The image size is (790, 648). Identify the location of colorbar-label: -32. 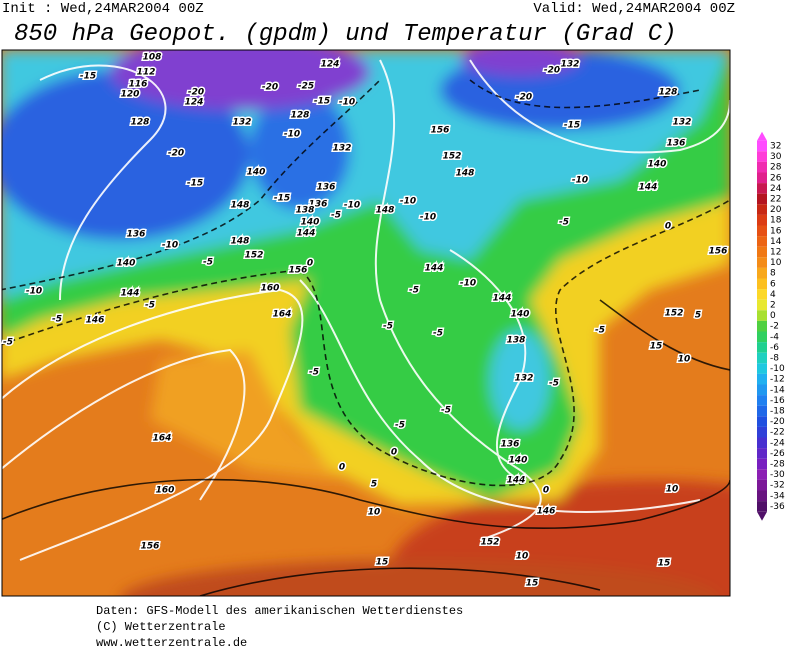
(777, 486).